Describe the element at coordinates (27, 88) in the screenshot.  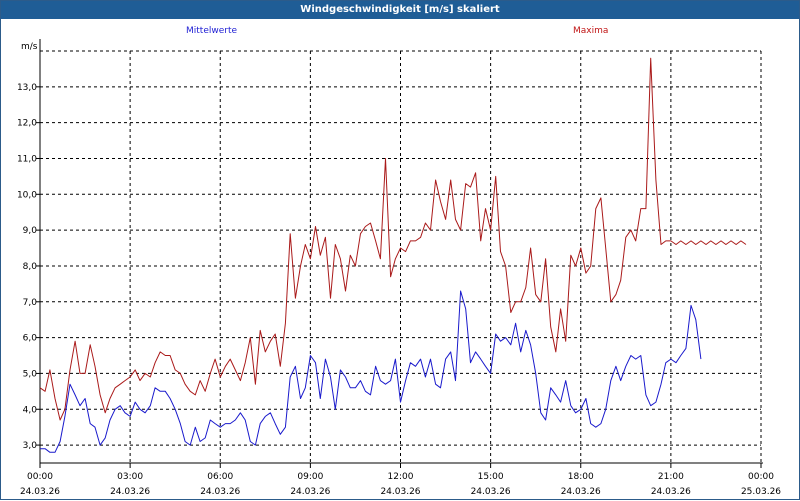
I see `y-tick-label: 13,0` at that location.